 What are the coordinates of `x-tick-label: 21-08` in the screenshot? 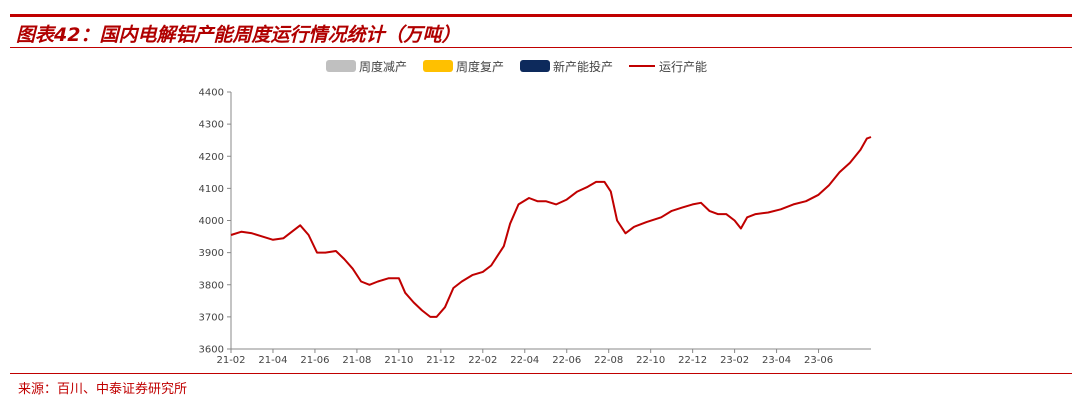 It's located at (356, 360).